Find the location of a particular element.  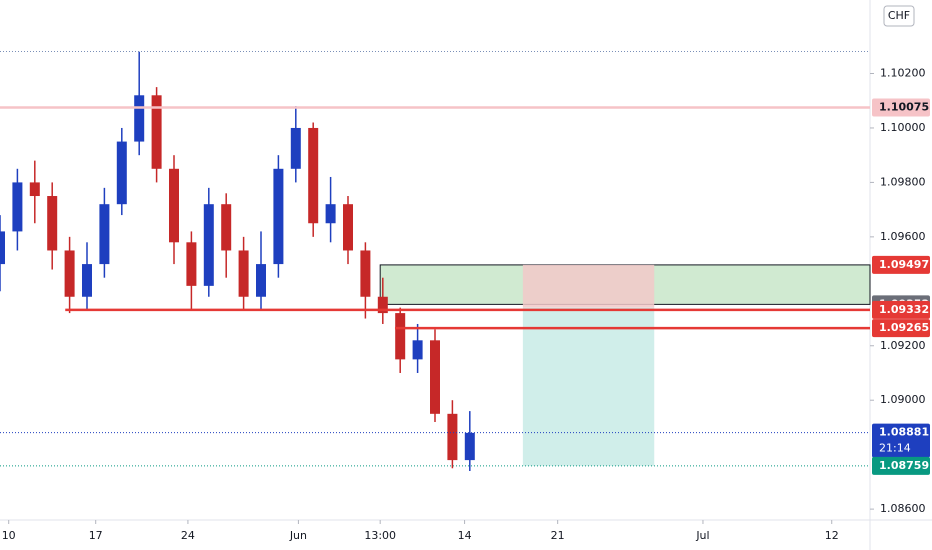

y-tick-label: 1.09200 is located at coordinates (903, 345).